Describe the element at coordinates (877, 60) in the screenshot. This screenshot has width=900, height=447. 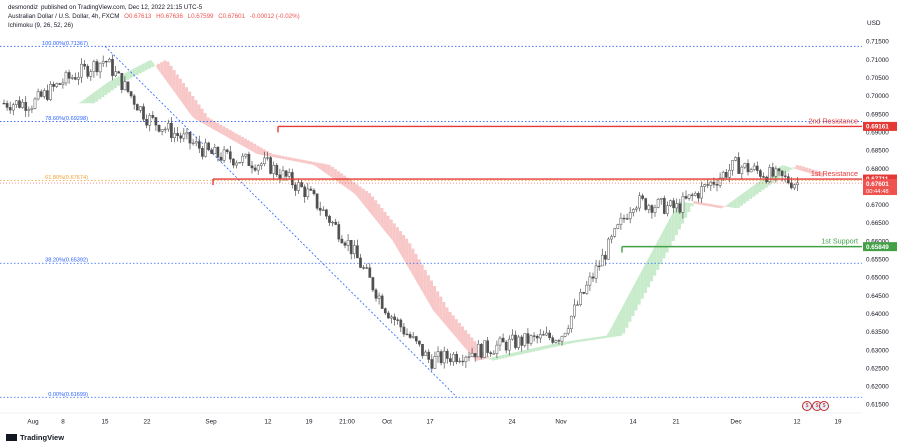
I see `y-tick-label: 0.71000` at that location.